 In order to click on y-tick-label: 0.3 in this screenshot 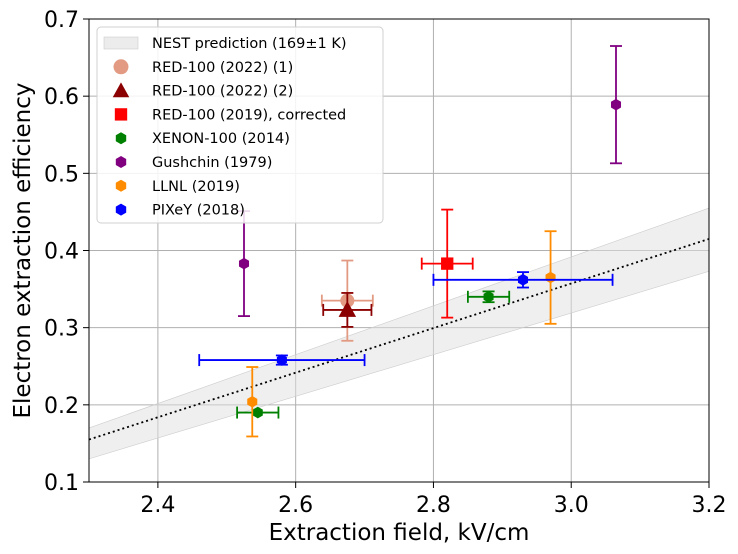, I will do `click(61, 329)`.